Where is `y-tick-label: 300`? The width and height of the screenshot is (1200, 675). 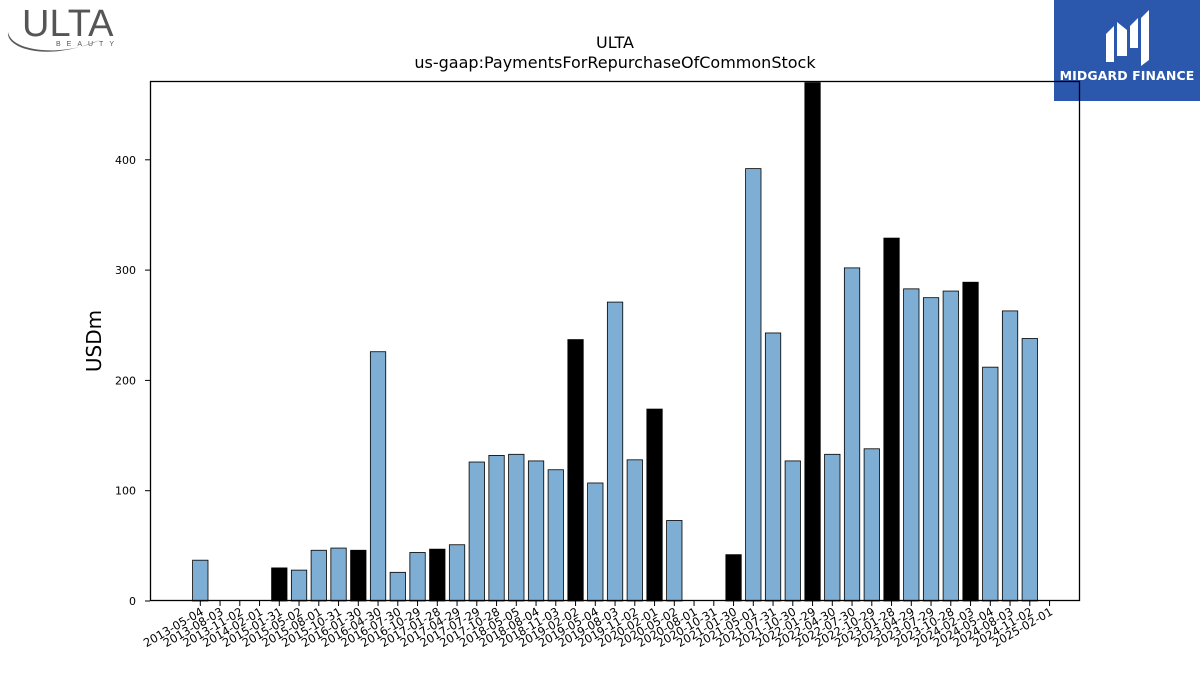 y-tick-label: 300 is located at coordinates (125, 270).